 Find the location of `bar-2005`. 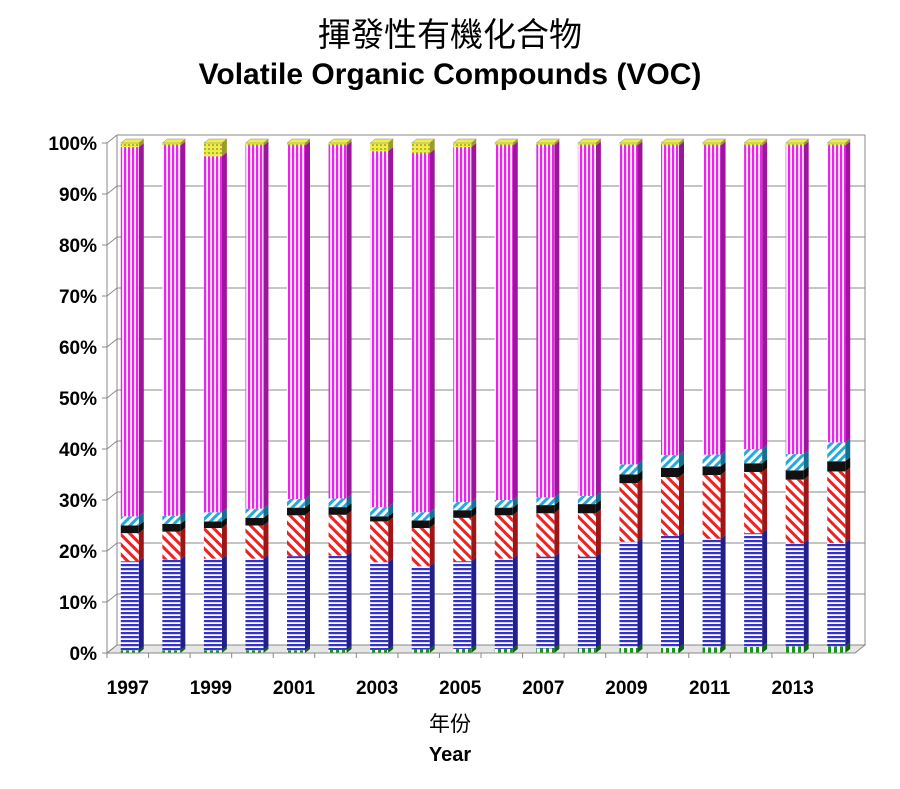

bar-2005 is located at coordinates (464, 395).